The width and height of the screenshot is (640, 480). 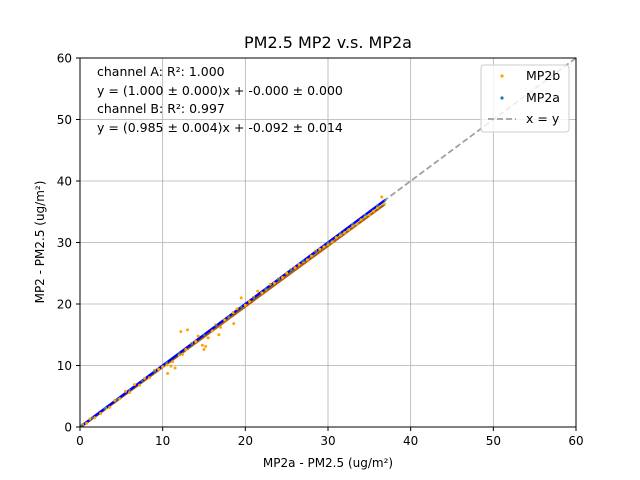 I want to click on legend-label-x-equals-y: x = y, so click(x=543, y=118).